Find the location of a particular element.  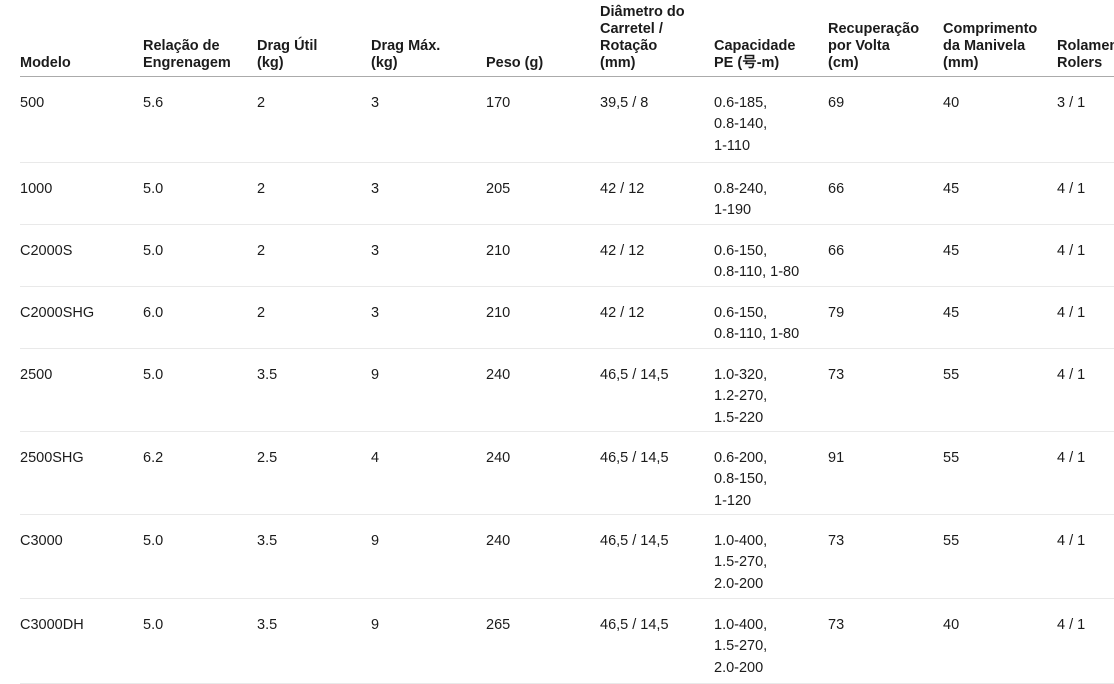

header-line: Relação de is located at coordinates (181, 45).